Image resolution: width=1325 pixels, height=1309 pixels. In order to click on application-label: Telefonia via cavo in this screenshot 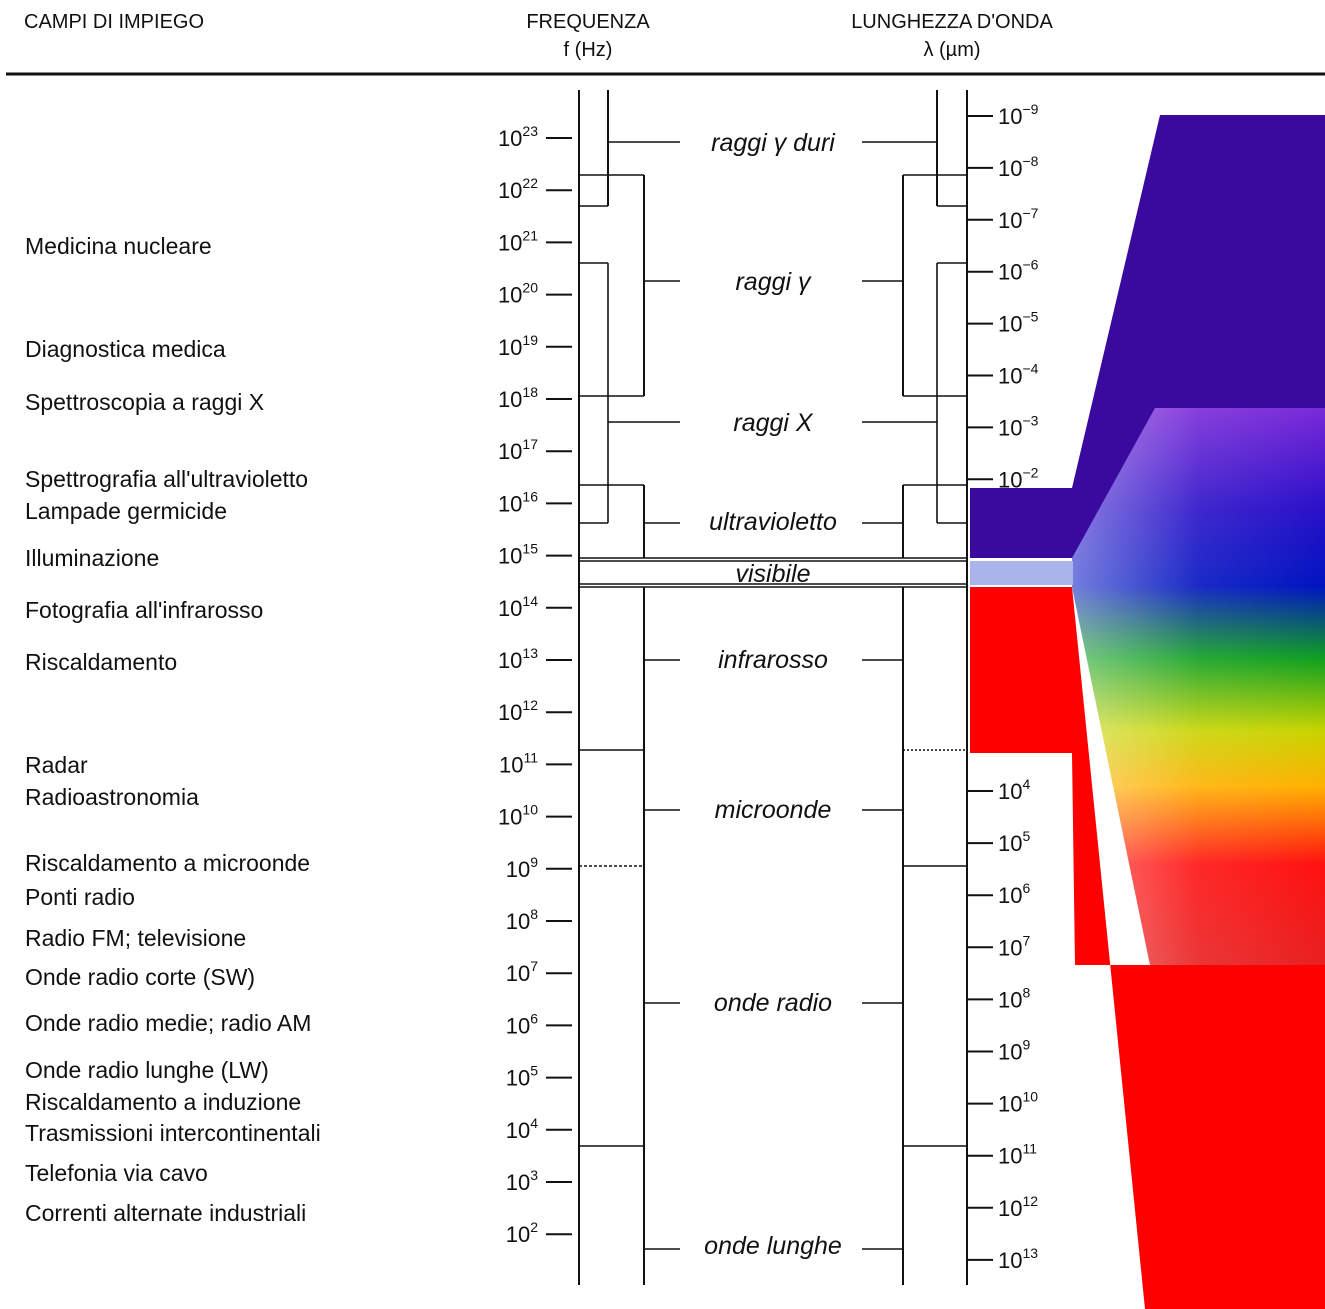, I will do `click(116, 1173)`.